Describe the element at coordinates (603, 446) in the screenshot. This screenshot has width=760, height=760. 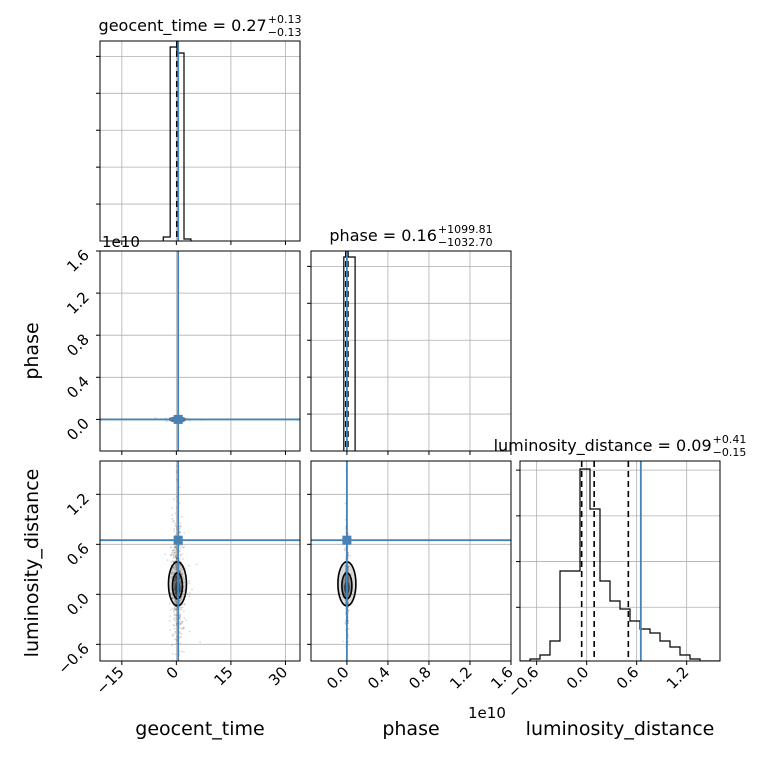
I see `title-main: luminosity_distance = 0.09` at that location.